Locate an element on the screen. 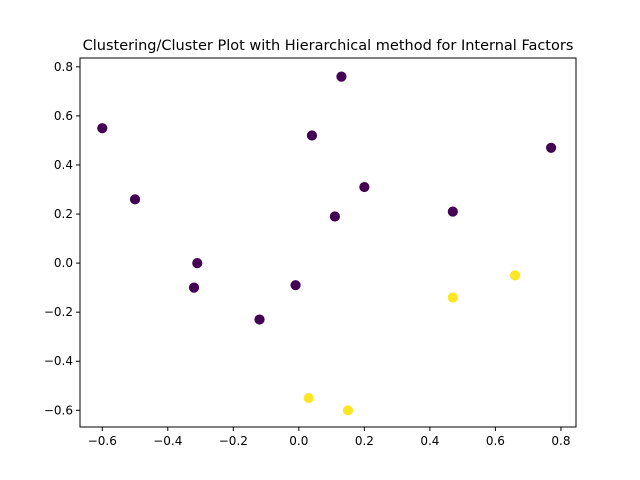  y-tick-label: 0.8 is located at coordinates (63, 67).